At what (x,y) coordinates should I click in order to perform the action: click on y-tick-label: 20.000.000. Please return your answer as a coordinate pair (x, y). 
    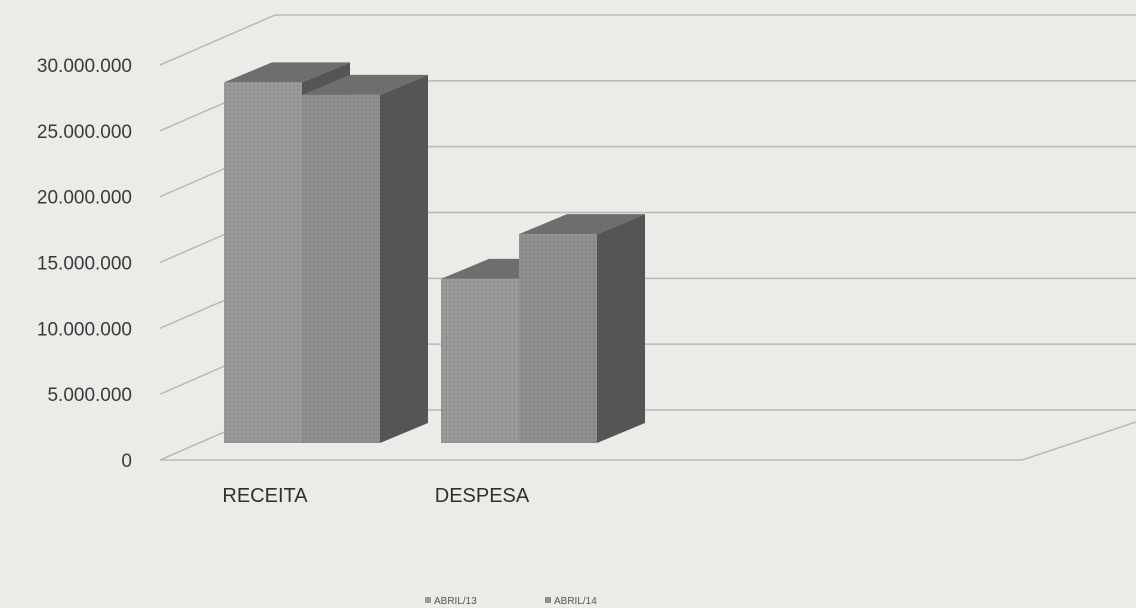
    Looking at the image, I should click on (84, 198).